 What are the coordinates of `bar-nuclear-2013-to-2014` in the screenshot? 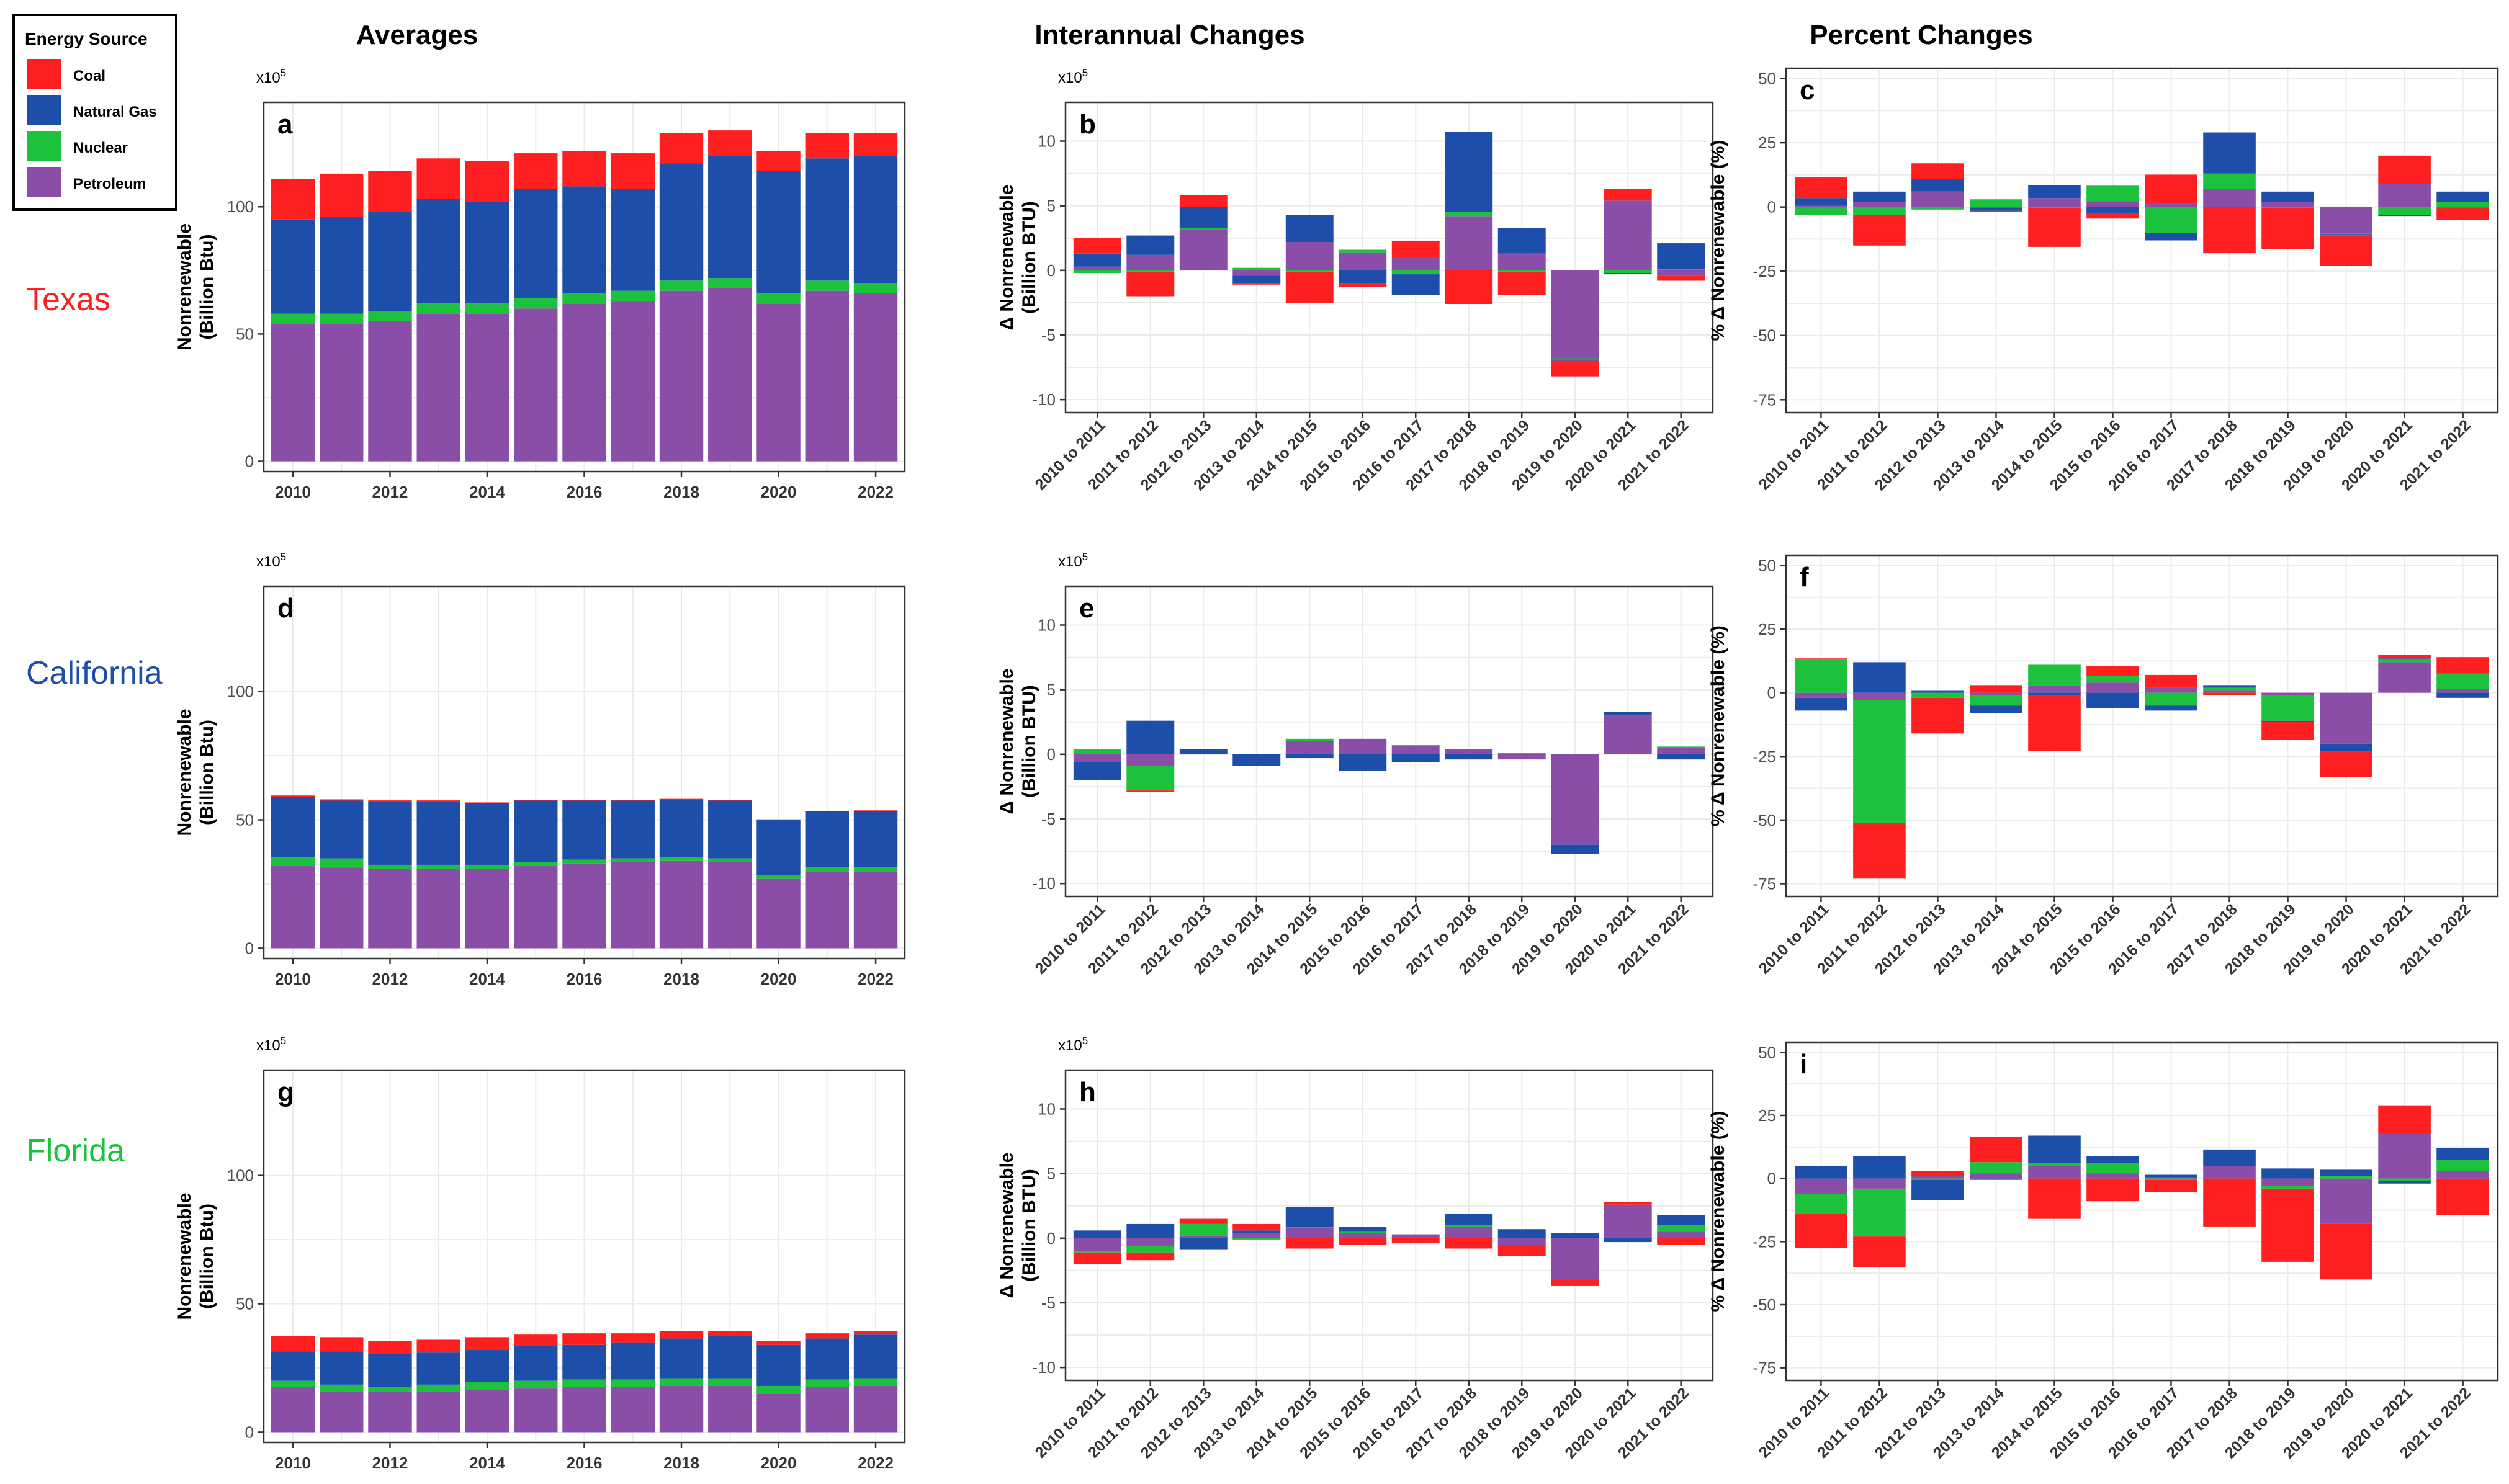 It's located at (1996, 700).